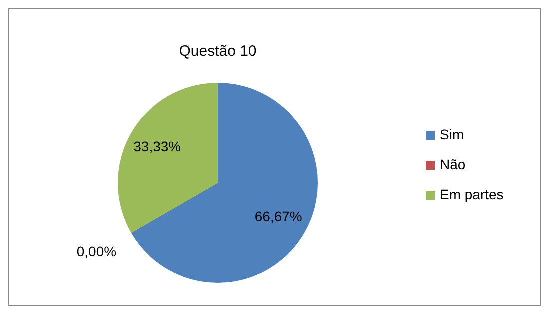  I want to click on pie-slice, so click(168, 158).